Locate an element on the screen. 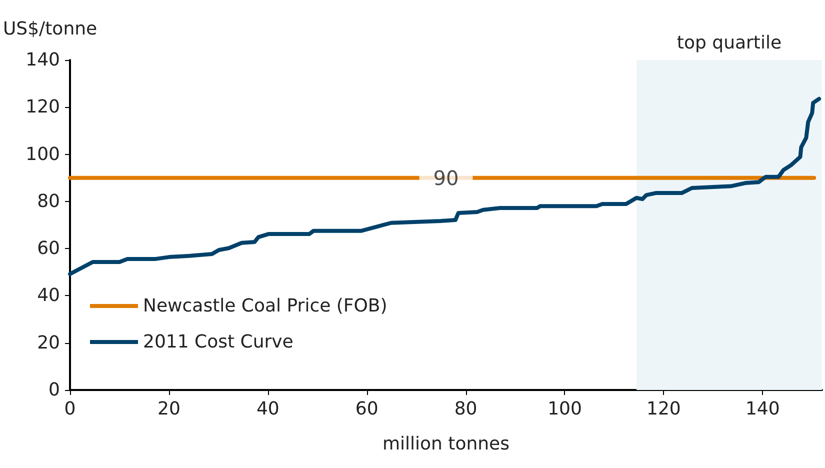 The height and width of the screenshot is (468, 825). x-tick-label: 40 is located at coordinates (268, 409).